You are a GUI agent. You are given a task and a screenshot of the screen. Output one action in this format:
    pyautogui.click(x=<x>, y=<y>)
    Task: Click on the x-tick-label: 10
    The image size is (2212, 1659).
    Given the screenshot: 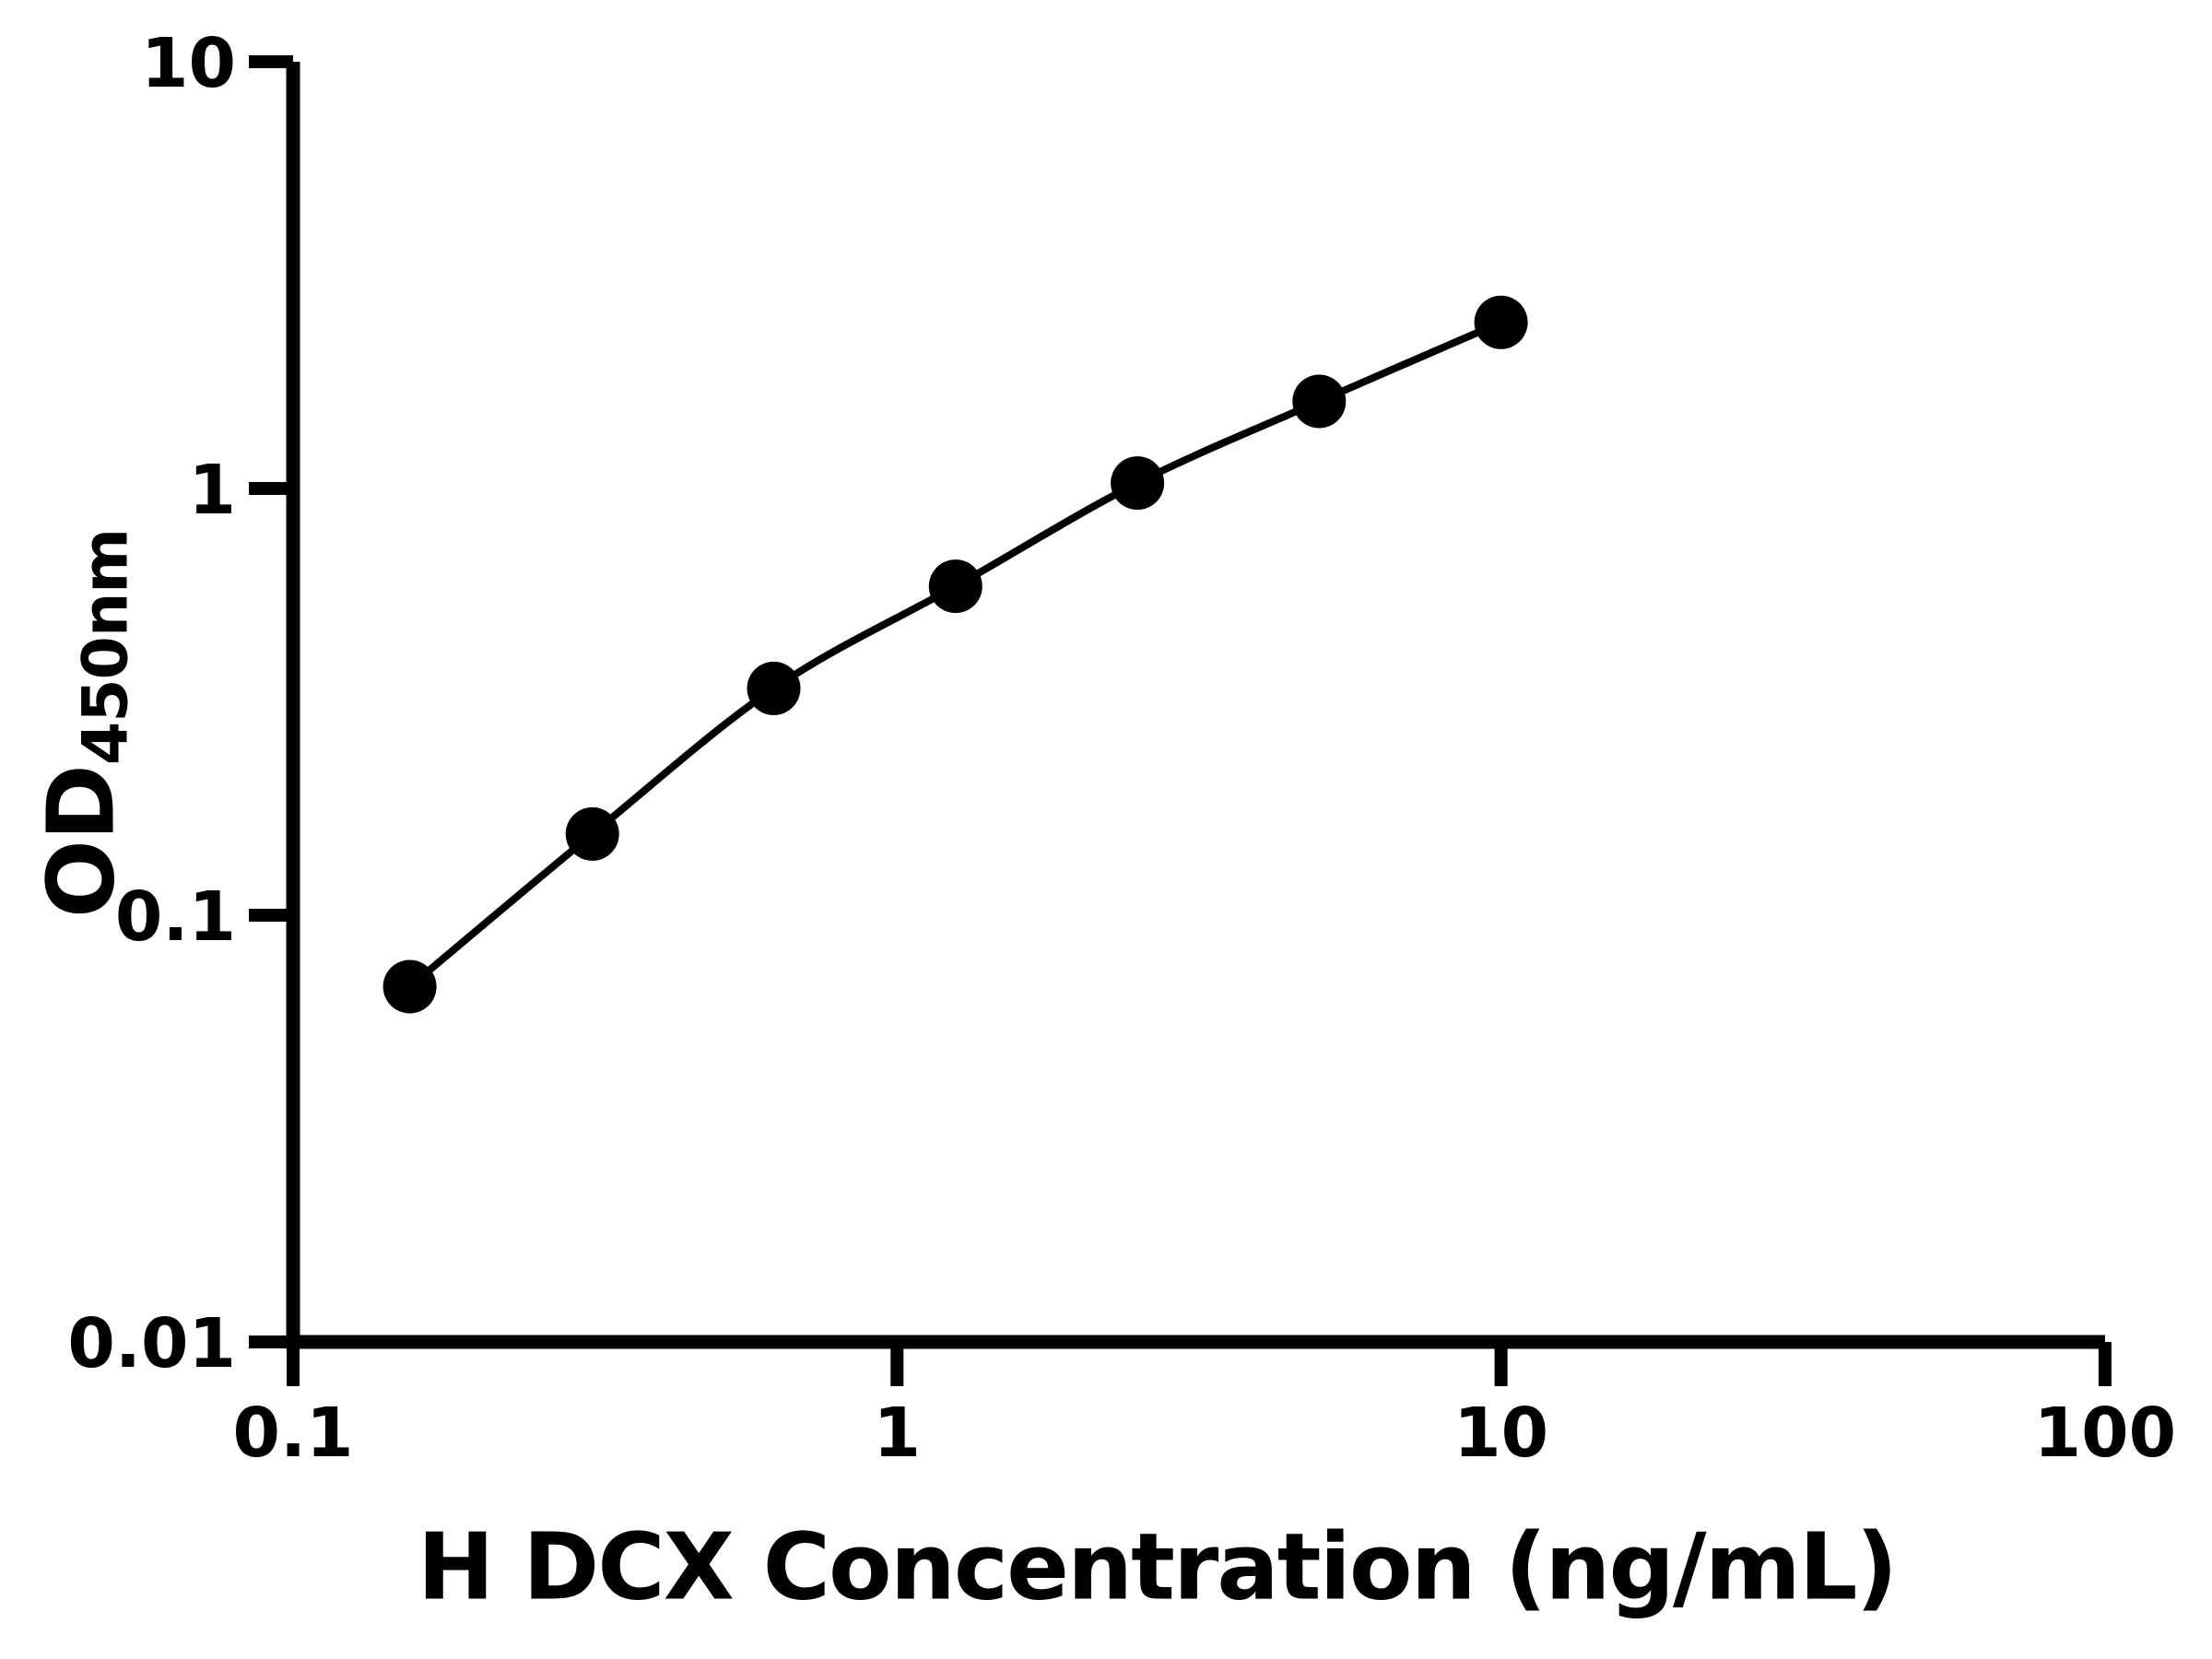 What is the action you would take?
    pyautogui.click(x=1500, y=1433)
    